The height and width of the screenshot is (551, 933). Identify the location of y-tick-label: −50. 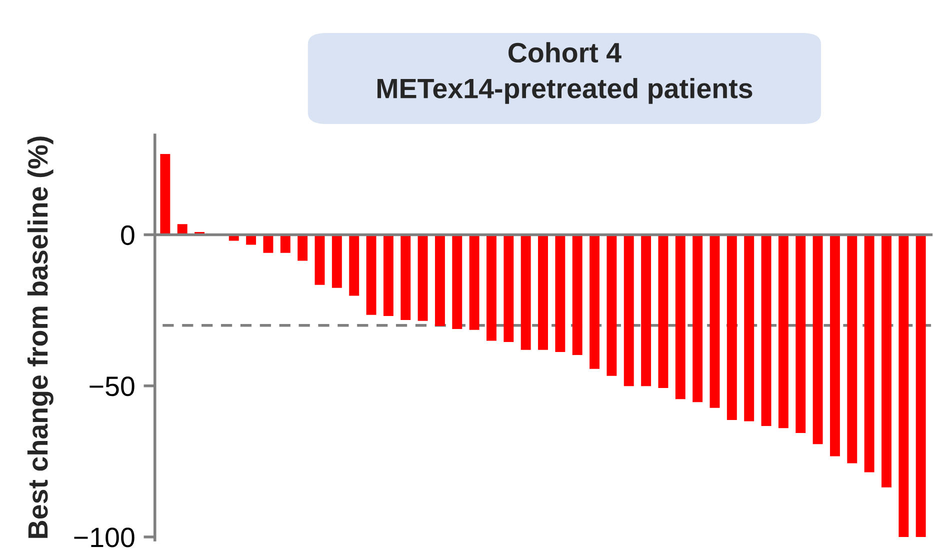
(112, 386).